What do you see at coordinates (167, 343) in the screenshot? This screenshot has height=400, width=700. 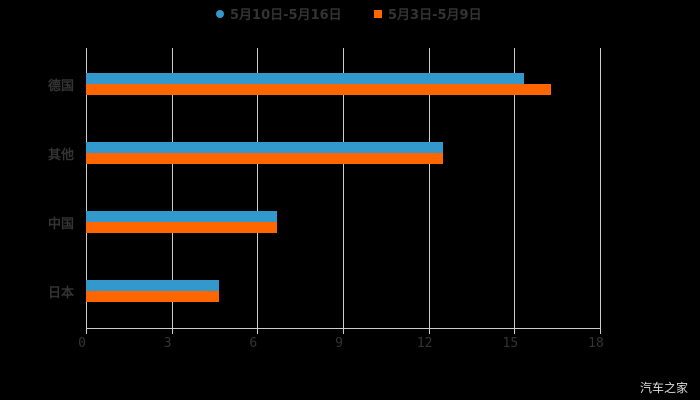 I see `x-tick-label: 3` at bounding box center [167, 343].